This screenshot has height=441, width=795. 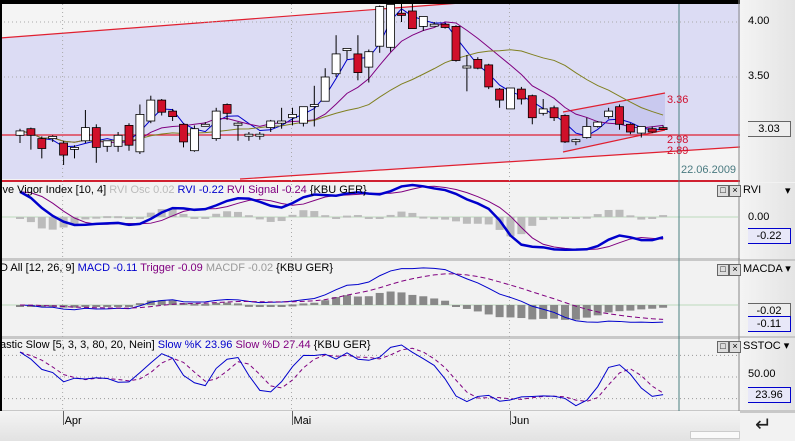 I want to click on rvi-axis-menu: RVI ▾, so click(x=767, y=190).